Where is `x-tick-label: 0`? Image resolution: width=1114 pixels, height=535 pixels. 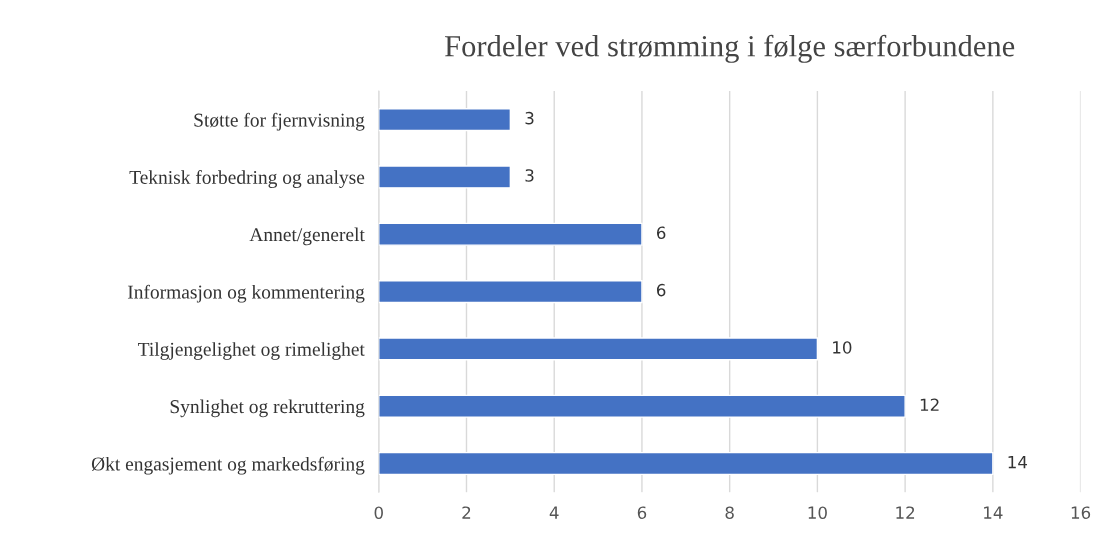
x-tick-label: 0 is located at coordinates (378, 512).